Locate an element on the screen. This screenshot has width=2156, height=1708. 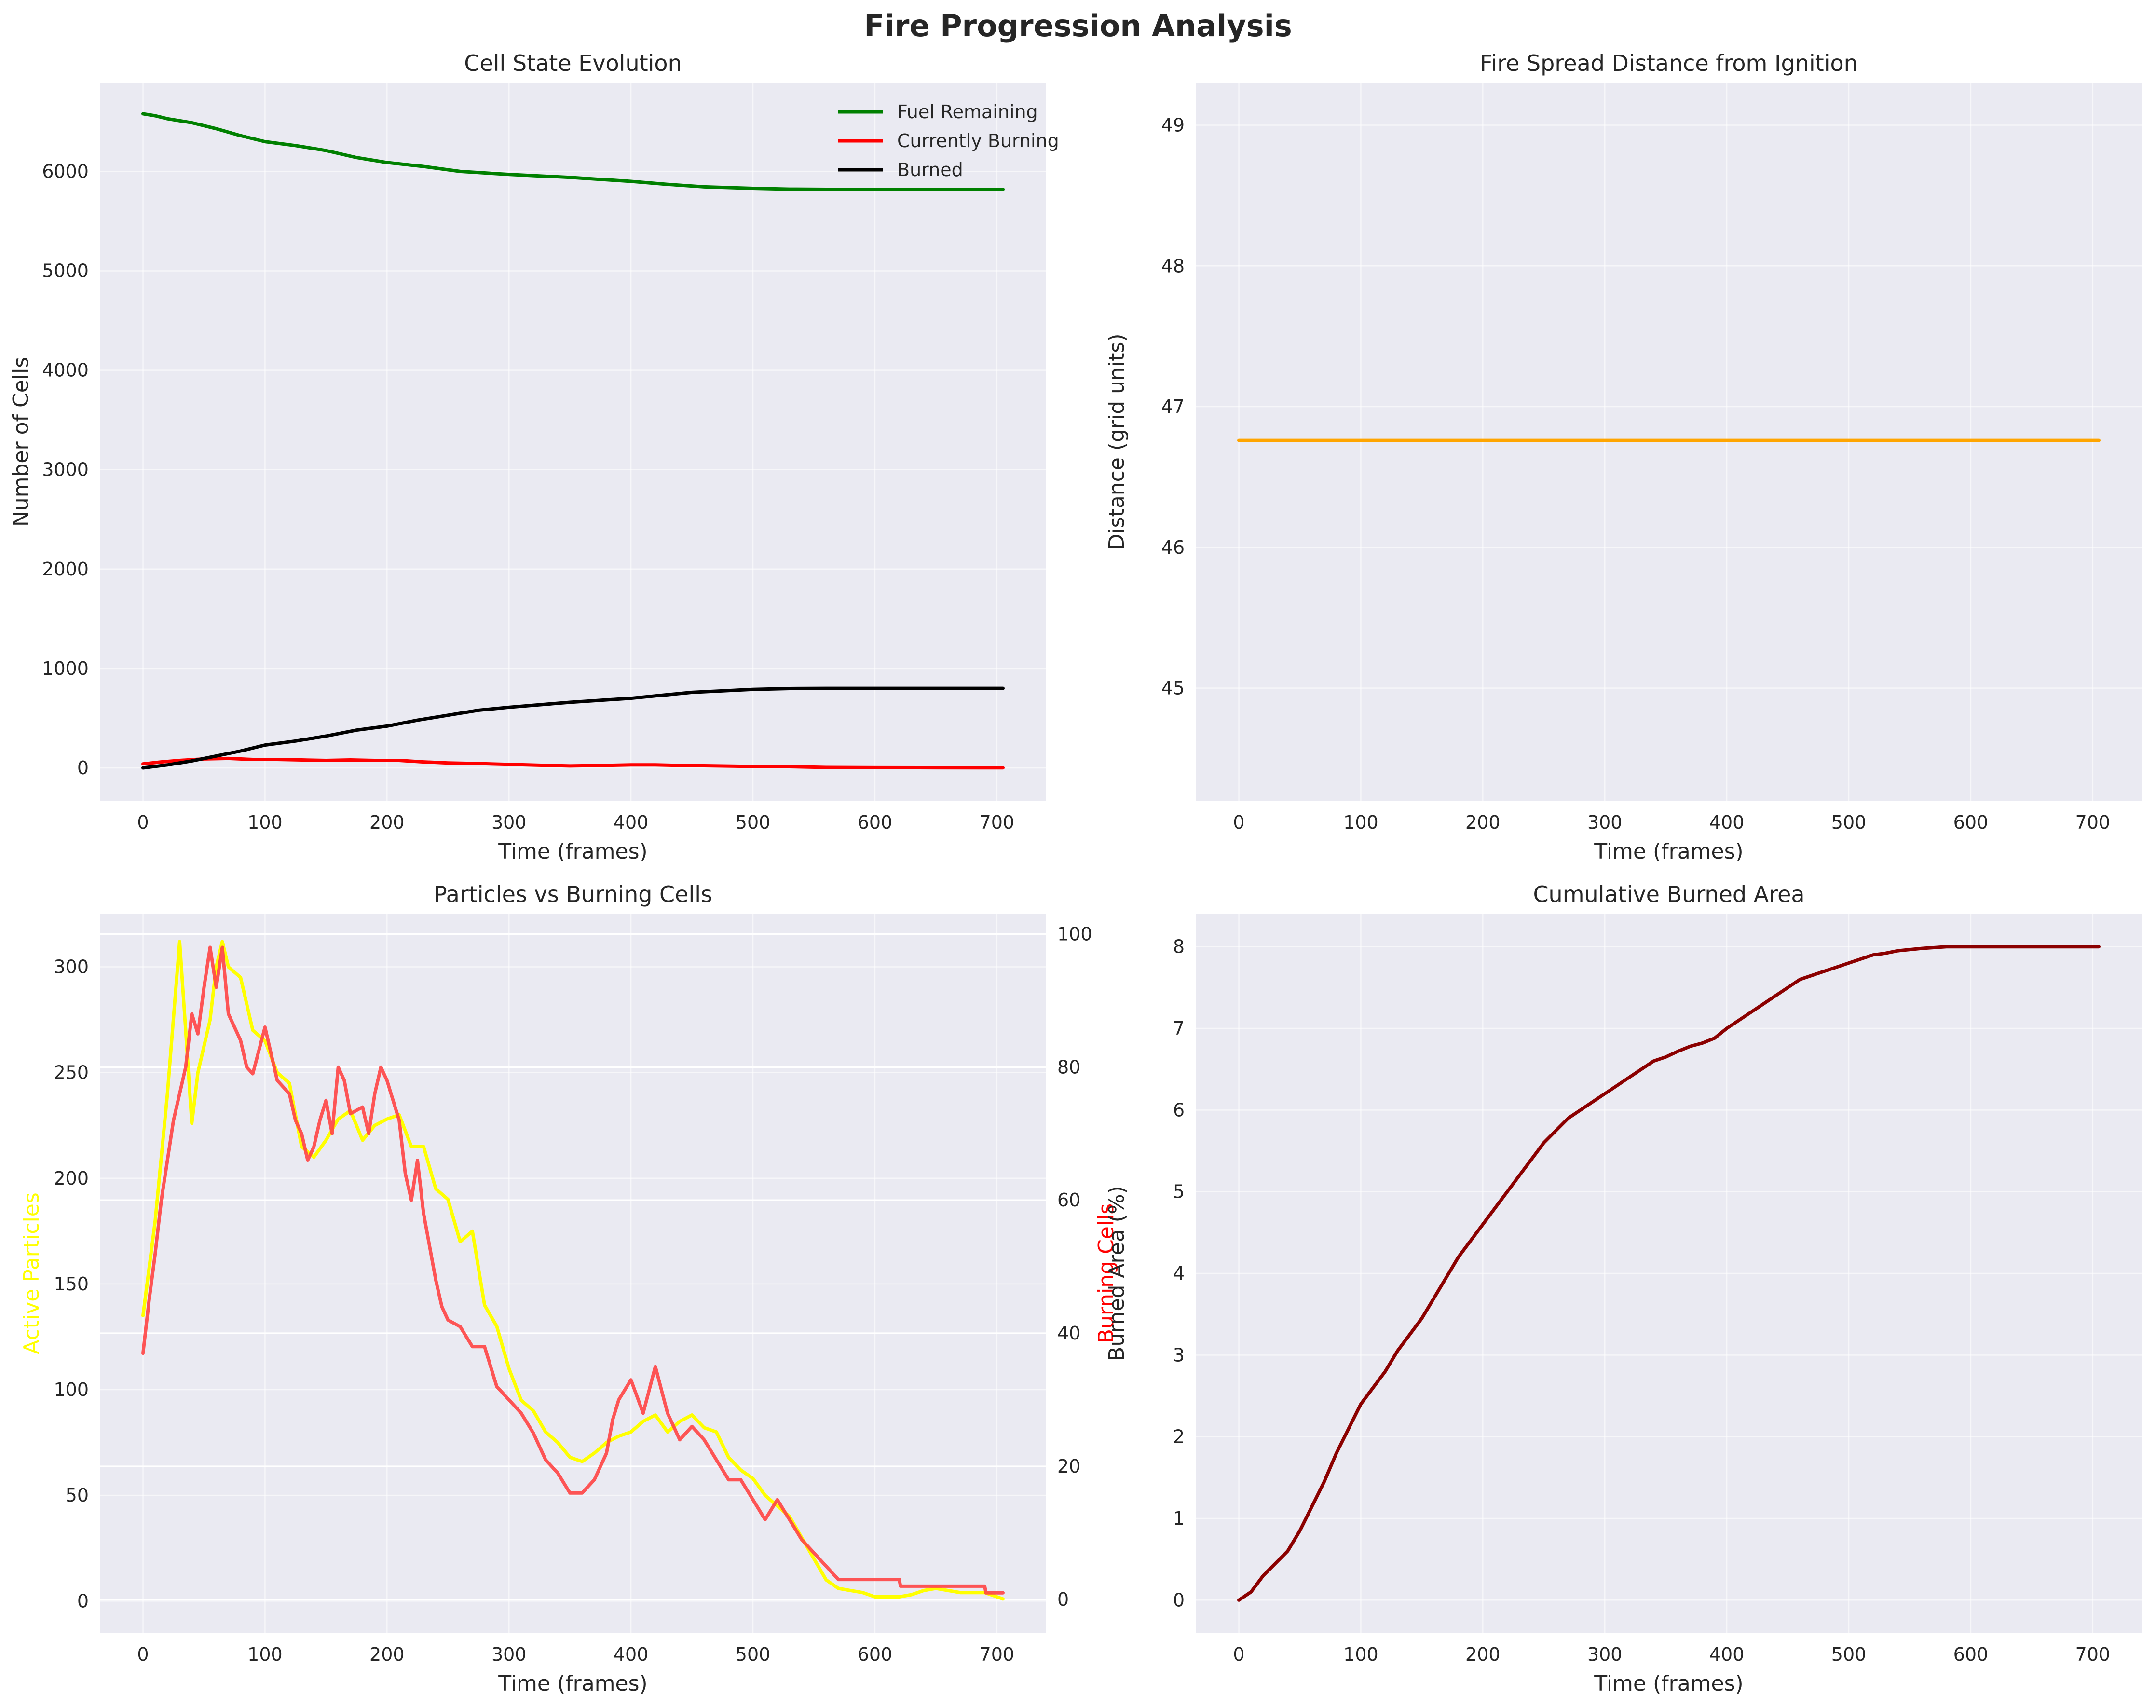
chart-title: Fire Spread Distance from Ignition is located at coordinates (1669, 63).